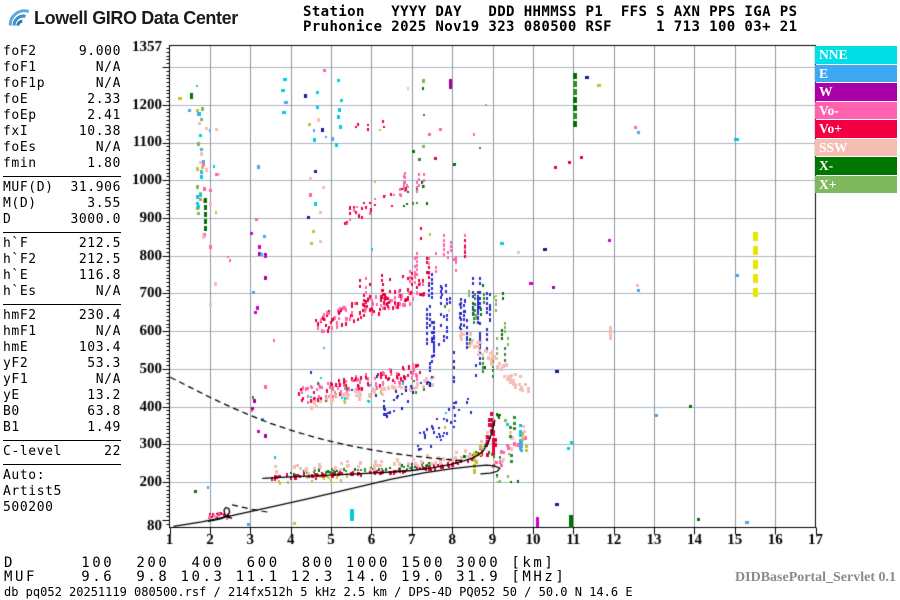  I want to click on param-row-c-level: C-level 22, so click(62, 452).